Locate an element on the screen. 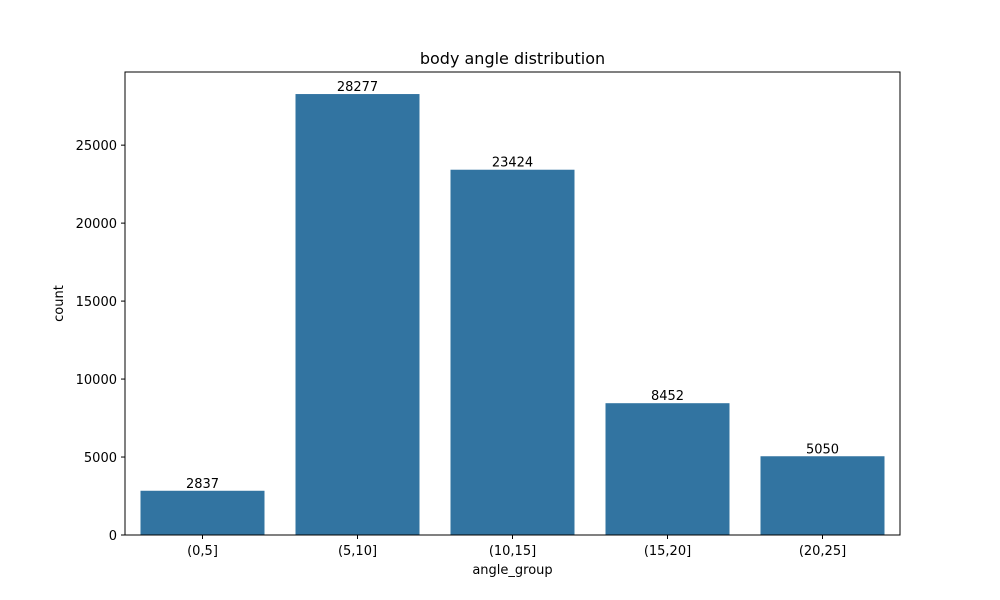 The width and height of the screenshot is (1000, 600). y-tick-label: 10000 is located at coordinates (96, 380).